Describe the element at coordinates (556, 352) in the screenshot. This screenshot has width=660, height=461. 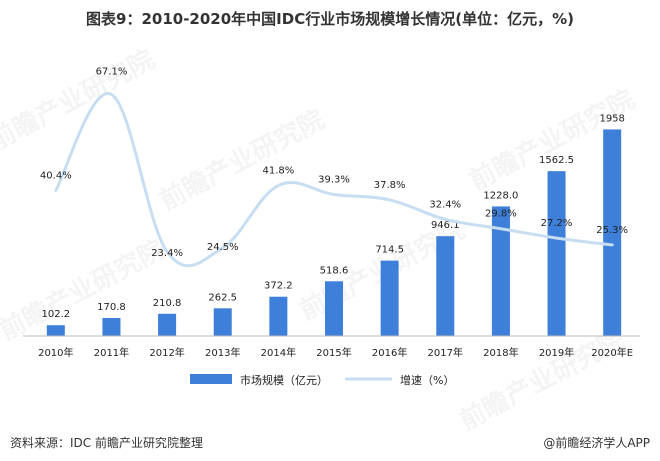
I see `x-tick-label-9: 2019年` at that location.